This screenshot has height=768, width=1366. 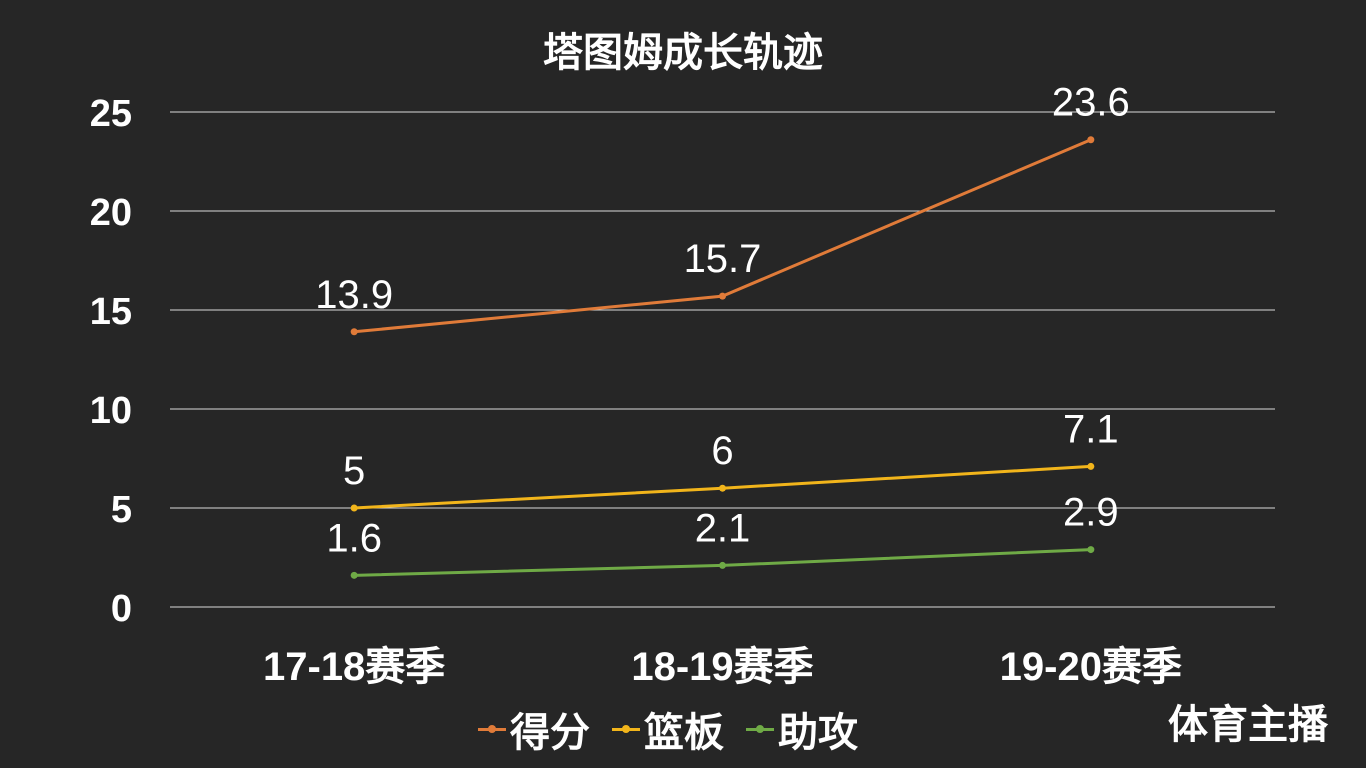 I want to click on data-label: 6, so click(x=722, y=451).